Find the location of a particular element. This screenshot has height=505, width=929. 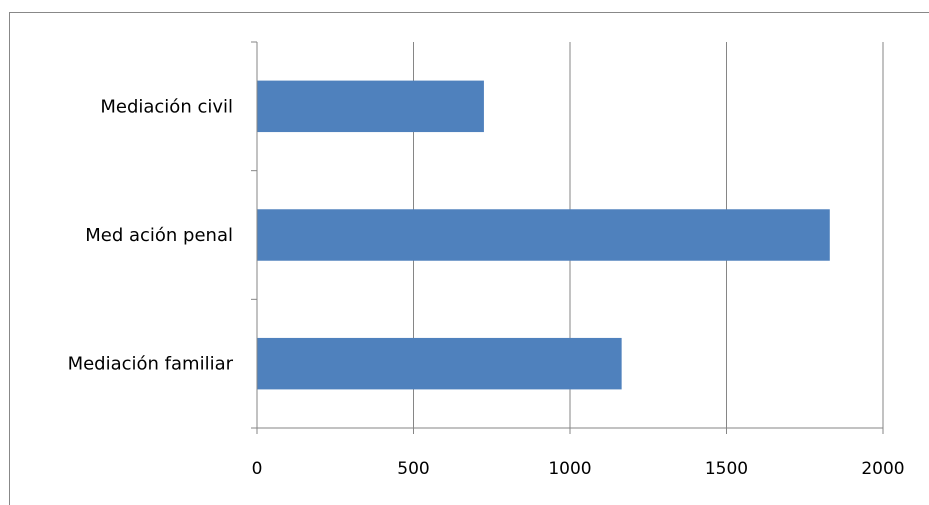

x-tick-label-1000: 1000 is located at coordinates (569, 469).